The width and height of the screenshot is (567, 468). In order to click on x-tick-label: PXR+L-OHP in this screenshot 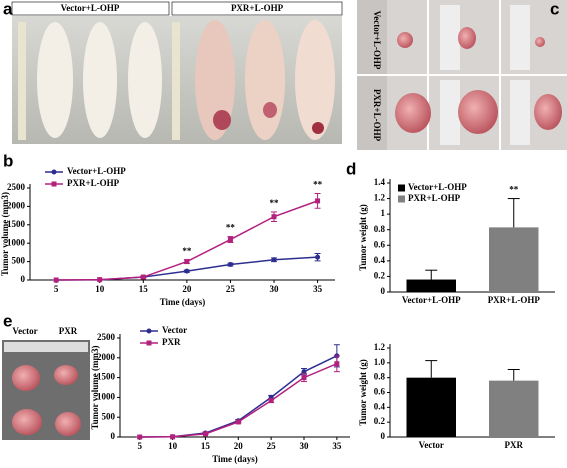, I will do `click(514, 300)`.